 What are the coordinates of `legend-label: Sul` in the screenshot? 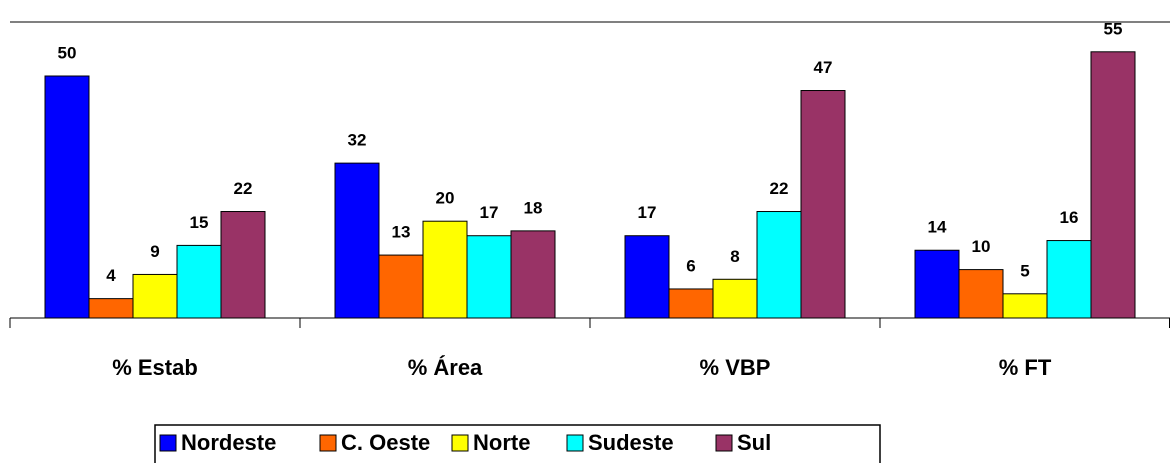 It's located at (754, 442).